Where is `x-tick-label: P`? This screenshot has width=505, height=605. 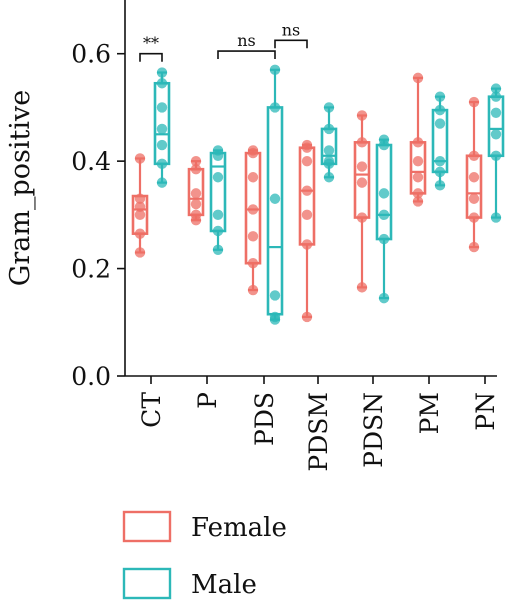 x-tick-label: P is located at coordinates (207, 400).